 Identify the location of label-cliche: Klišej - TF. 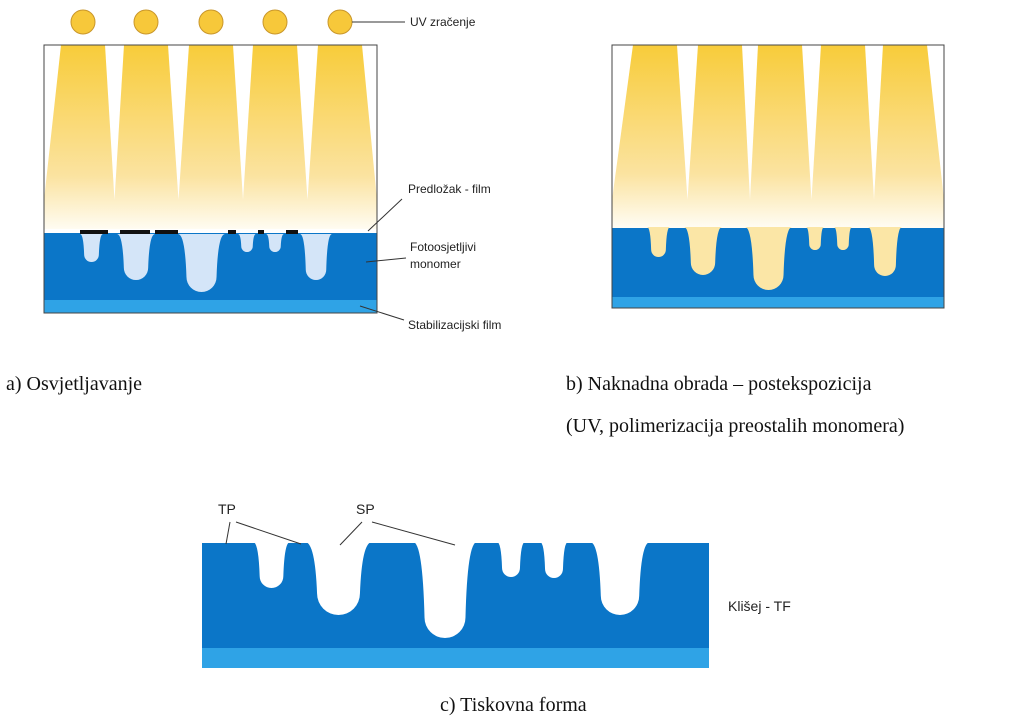
(759, 606).